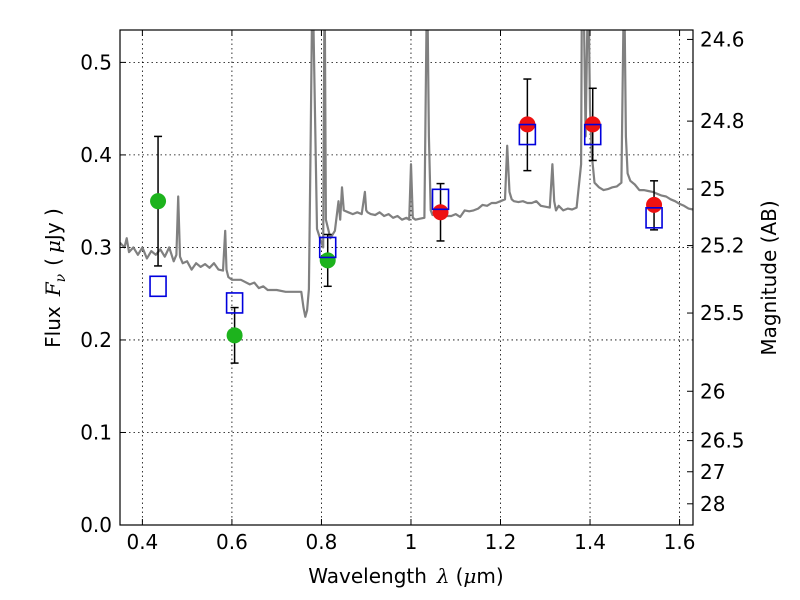  I want to click on y-axis-label-unit: Jy ), so click(53, 225).